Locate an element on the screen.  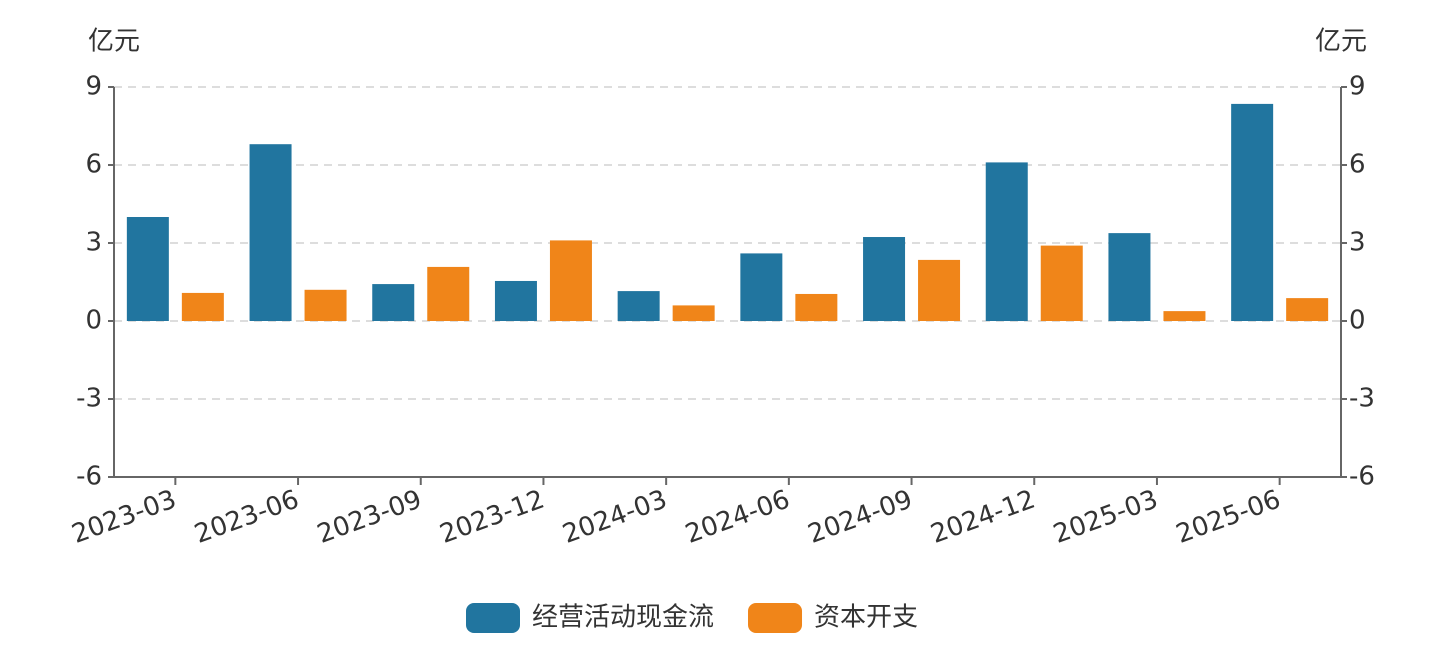
x-tick-label: 2023-06 is located at coordinates (247, 516).